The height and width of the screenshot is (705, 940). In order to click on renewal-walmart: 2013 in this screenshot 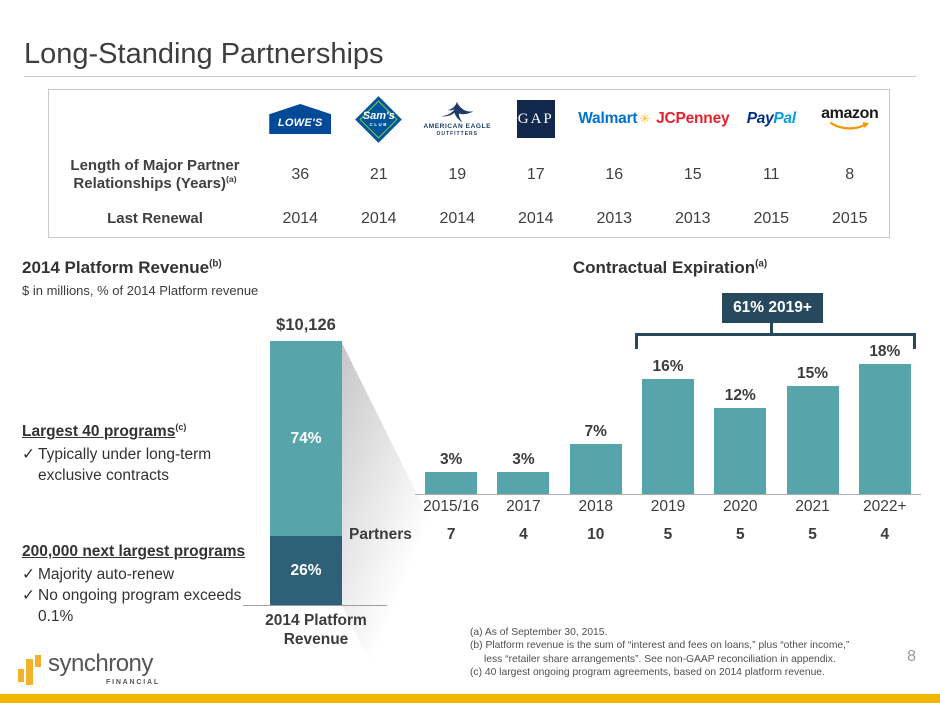, I will do `click(614, 218)`.